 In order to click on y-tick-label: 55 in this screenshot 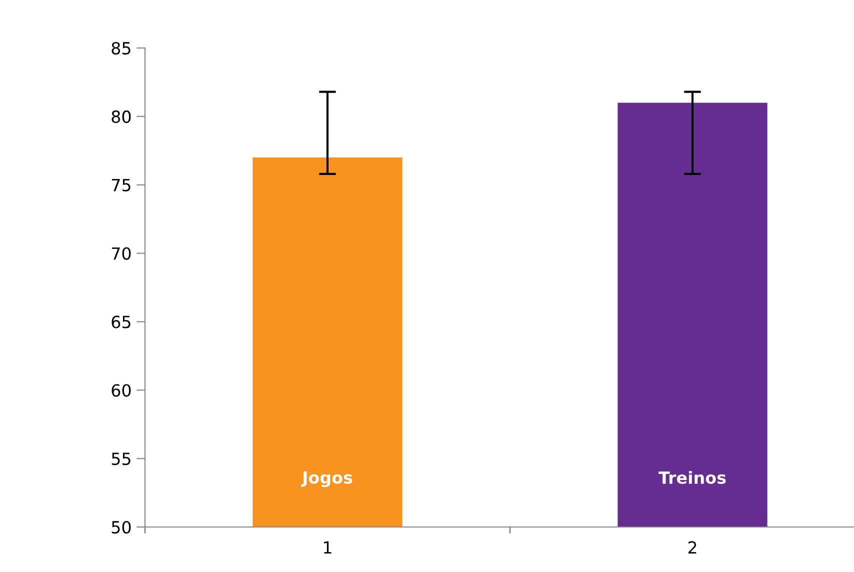, I will do `click(121, 459)`.